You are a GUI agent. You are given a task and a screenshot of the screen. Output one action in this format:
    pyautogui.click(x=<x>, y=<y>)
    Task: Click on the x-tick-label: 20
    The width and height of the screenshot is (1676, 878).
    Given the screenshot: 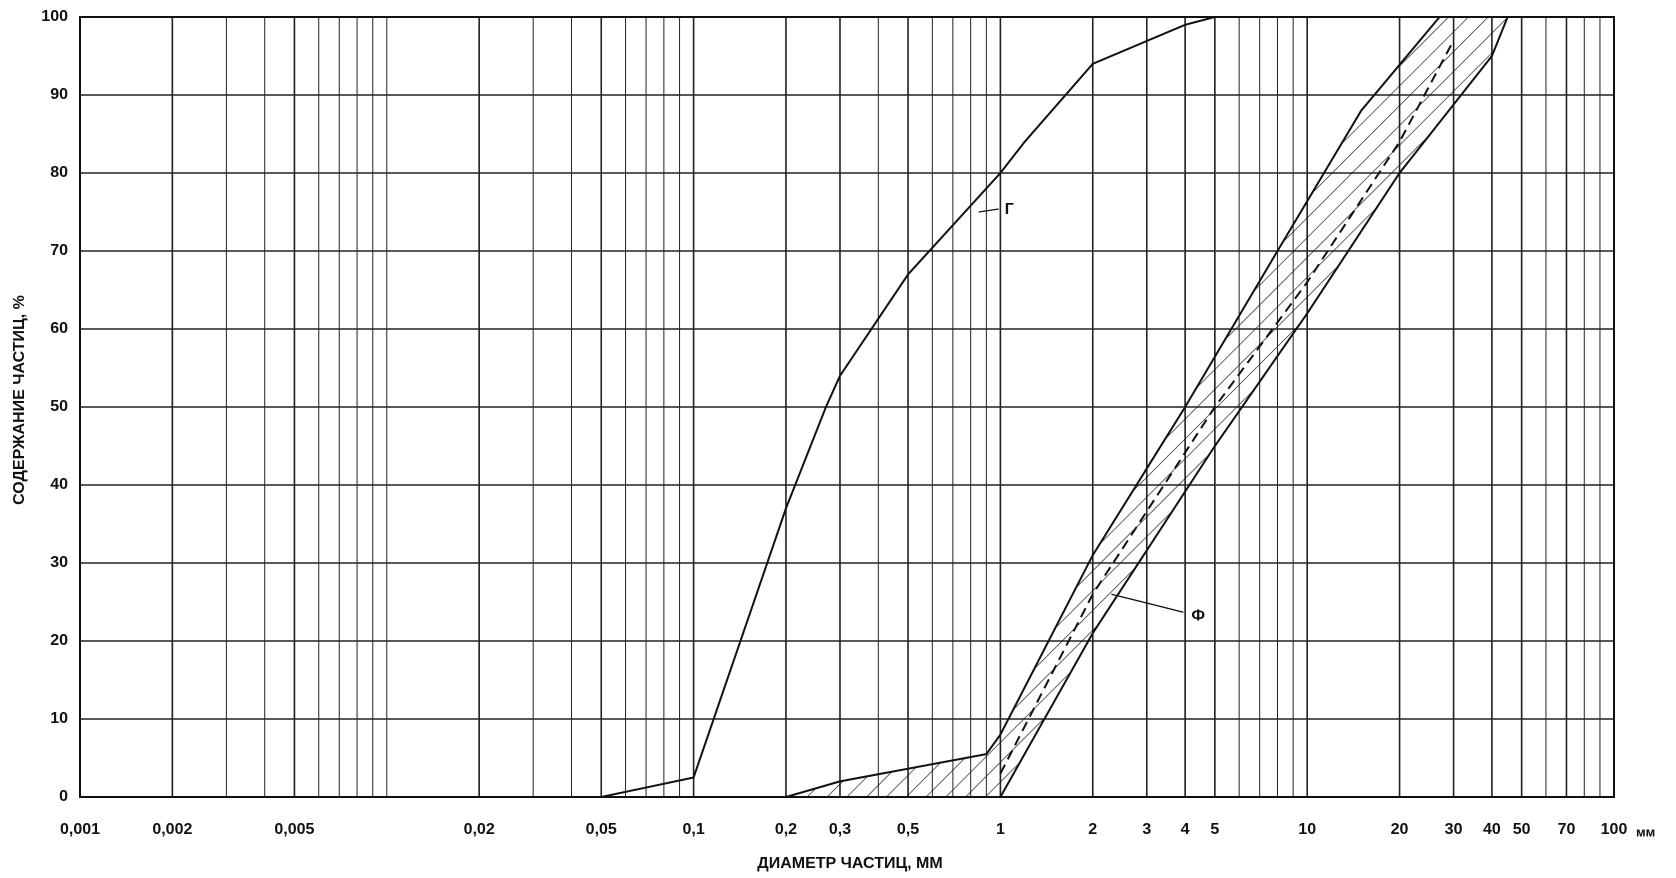 What is the action you would take?
    pyautogui.click(x=1400, y=829)
    